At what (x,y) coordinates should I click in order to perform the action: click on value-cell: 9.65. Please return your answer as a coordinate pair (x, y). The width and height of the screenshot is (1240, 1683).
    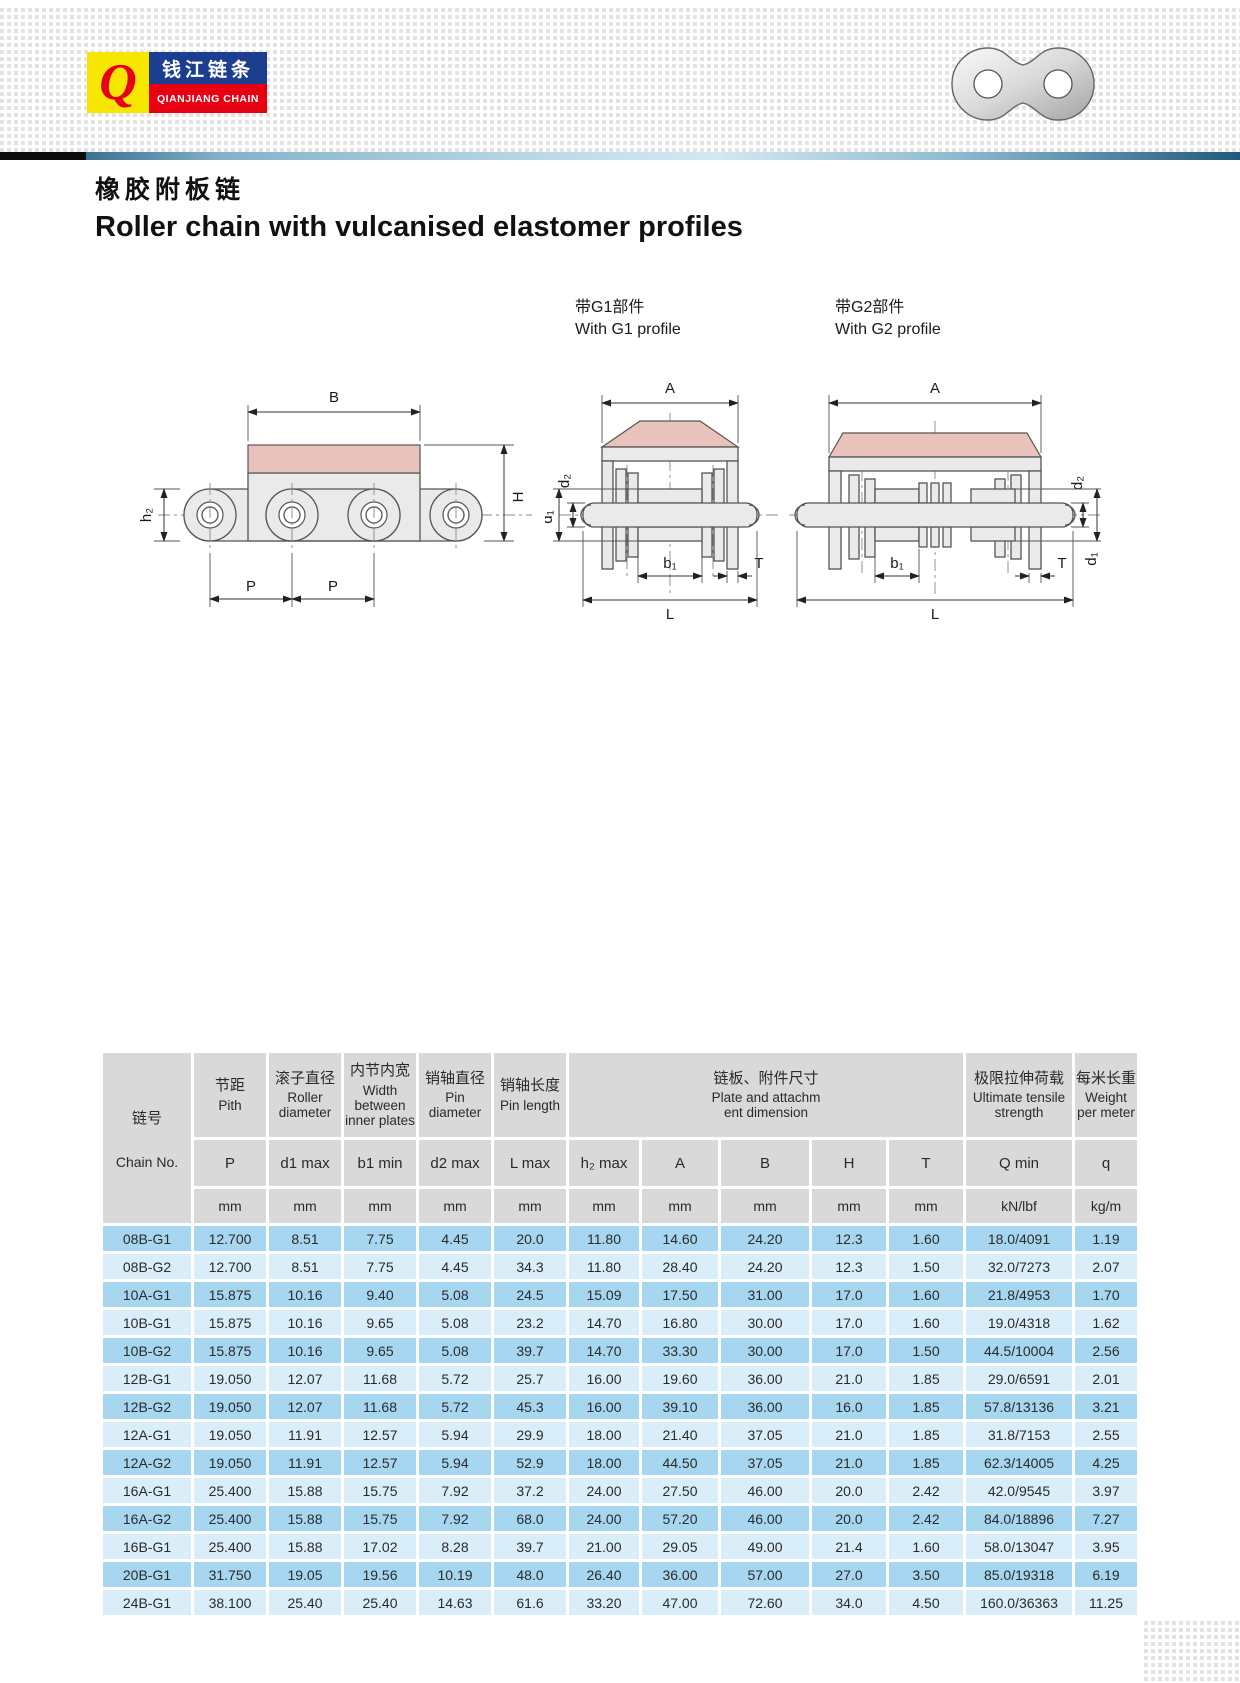
    Looking at the image, I should click on (380, 1350).